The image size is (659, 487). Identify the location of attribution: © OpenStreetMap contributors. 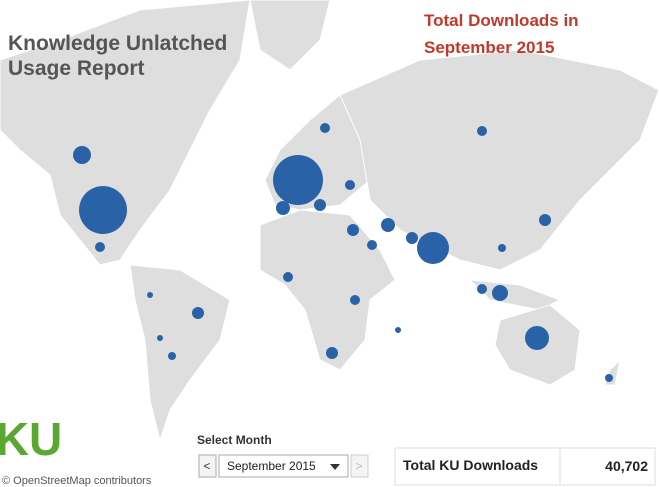
(77, 481).